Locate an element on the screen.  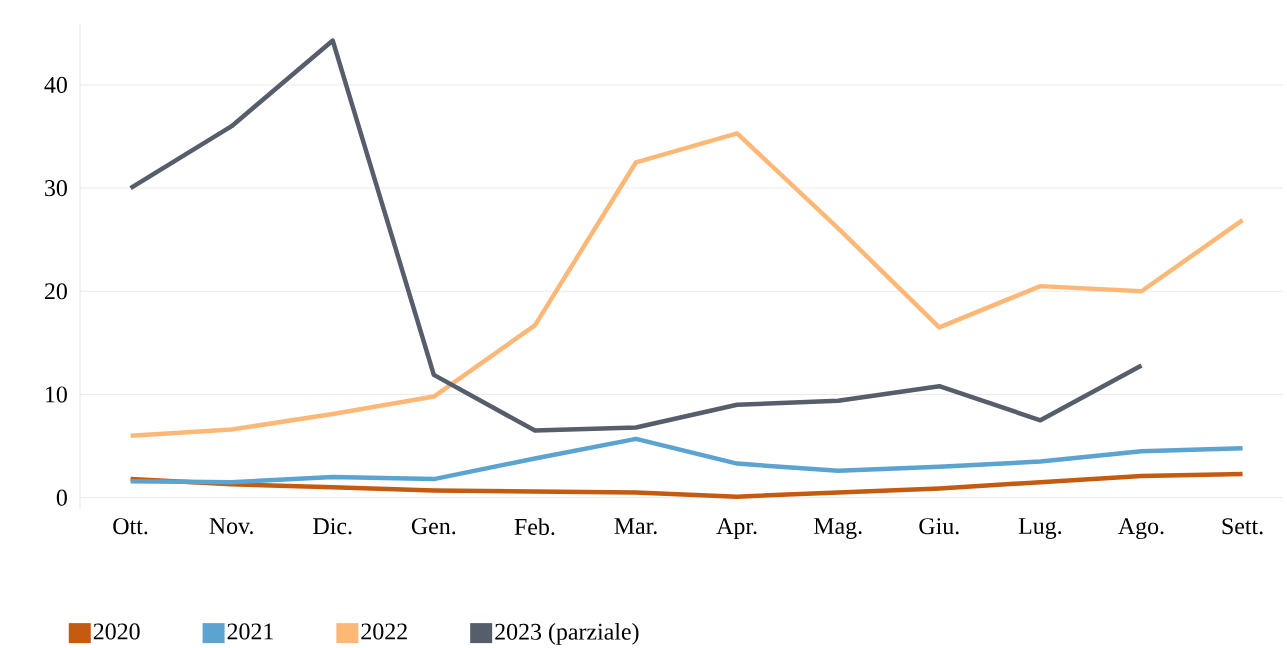
line-series is located at coordinates (686, 460).